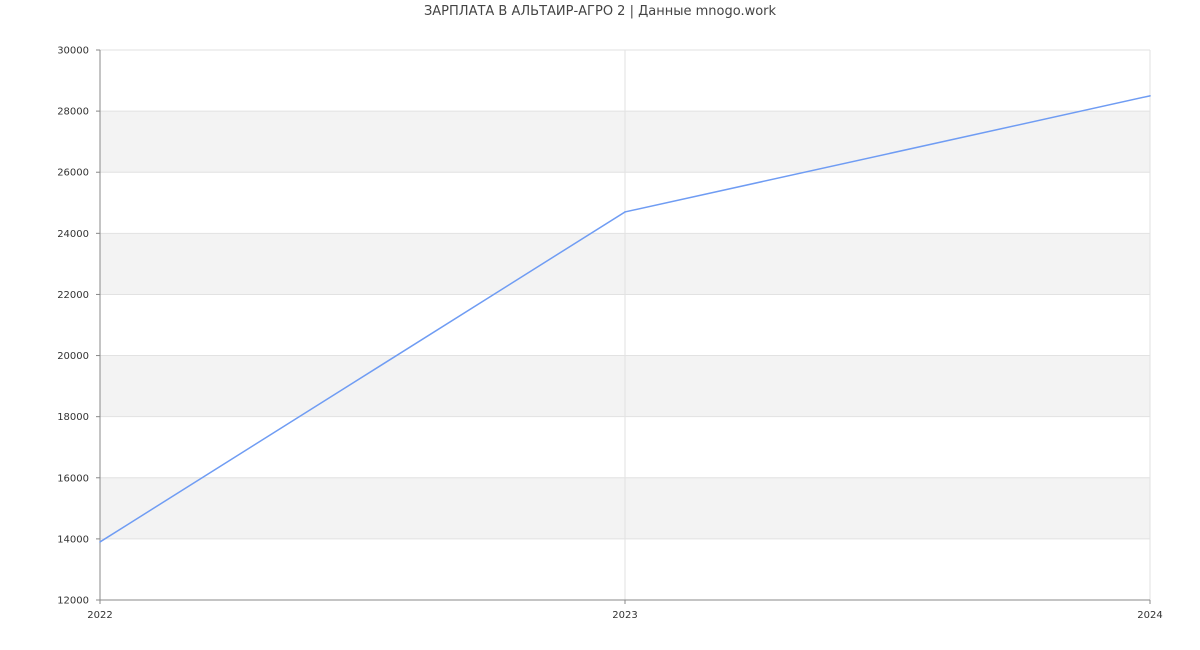  What do you see at coordinates (73, 478) in the screenshot?
I see `y-tick-label: 16000` at bounding box center [73, 478].